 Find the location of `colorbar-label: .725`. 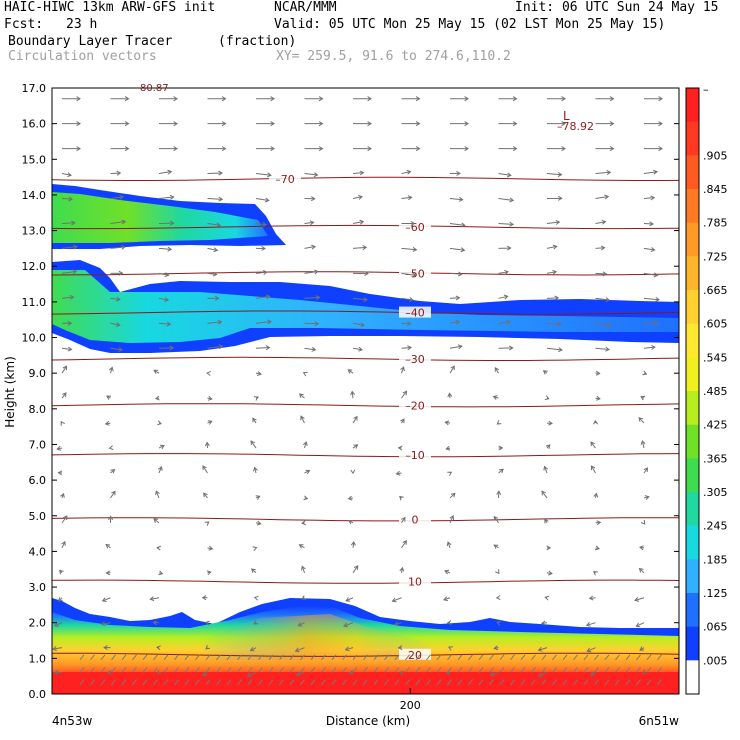

colorbar-label: .725 is located at coordinates (715, 256).